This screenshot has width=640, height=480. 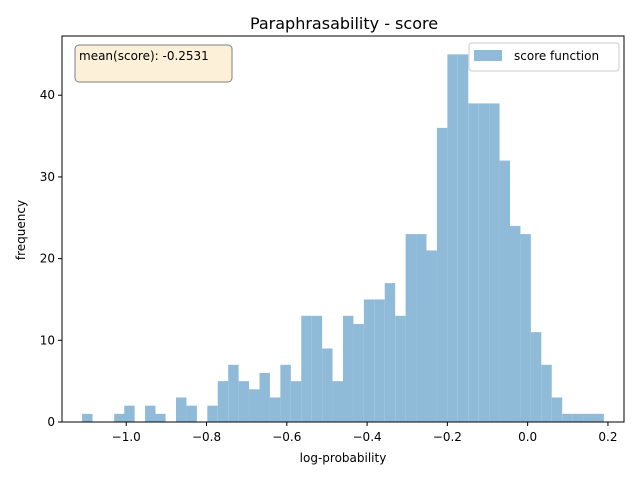 I want to click on x-tick-label: 0.2, so click(x=607, y=437).